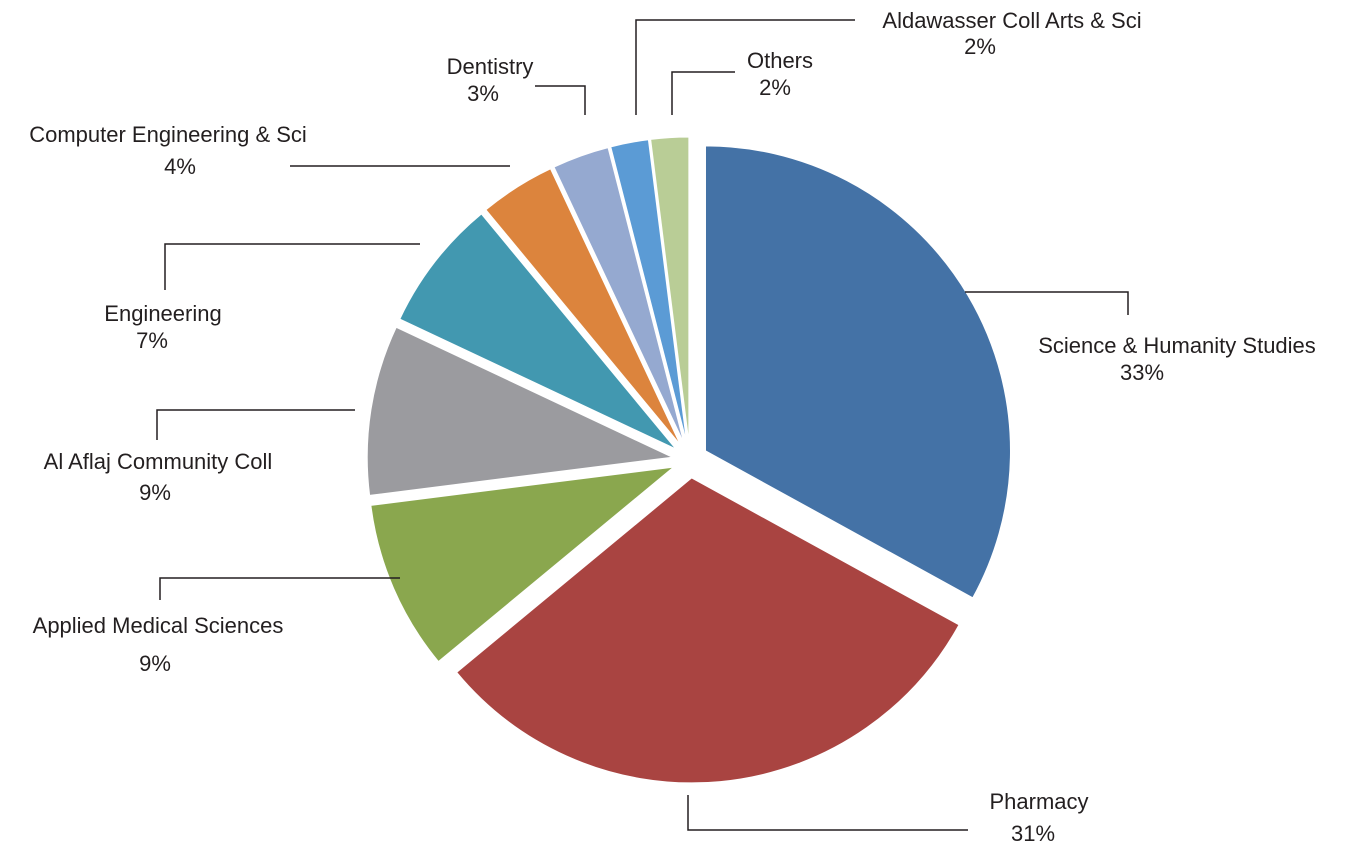  I want to click on slice-value-label: 7%, so click(152, 340).